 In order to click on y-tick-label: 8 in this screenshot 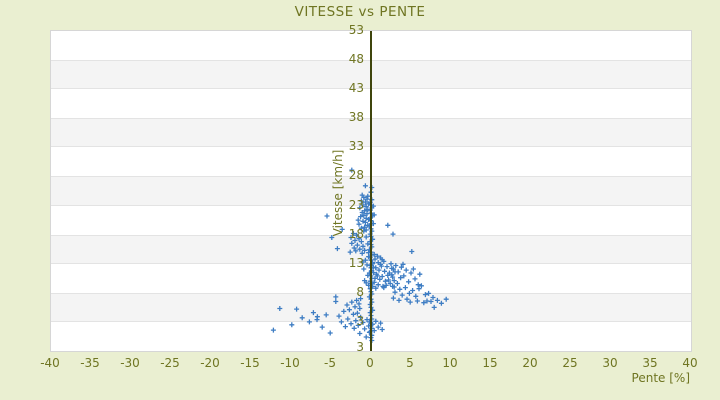, I will do `click(360, 291)`.